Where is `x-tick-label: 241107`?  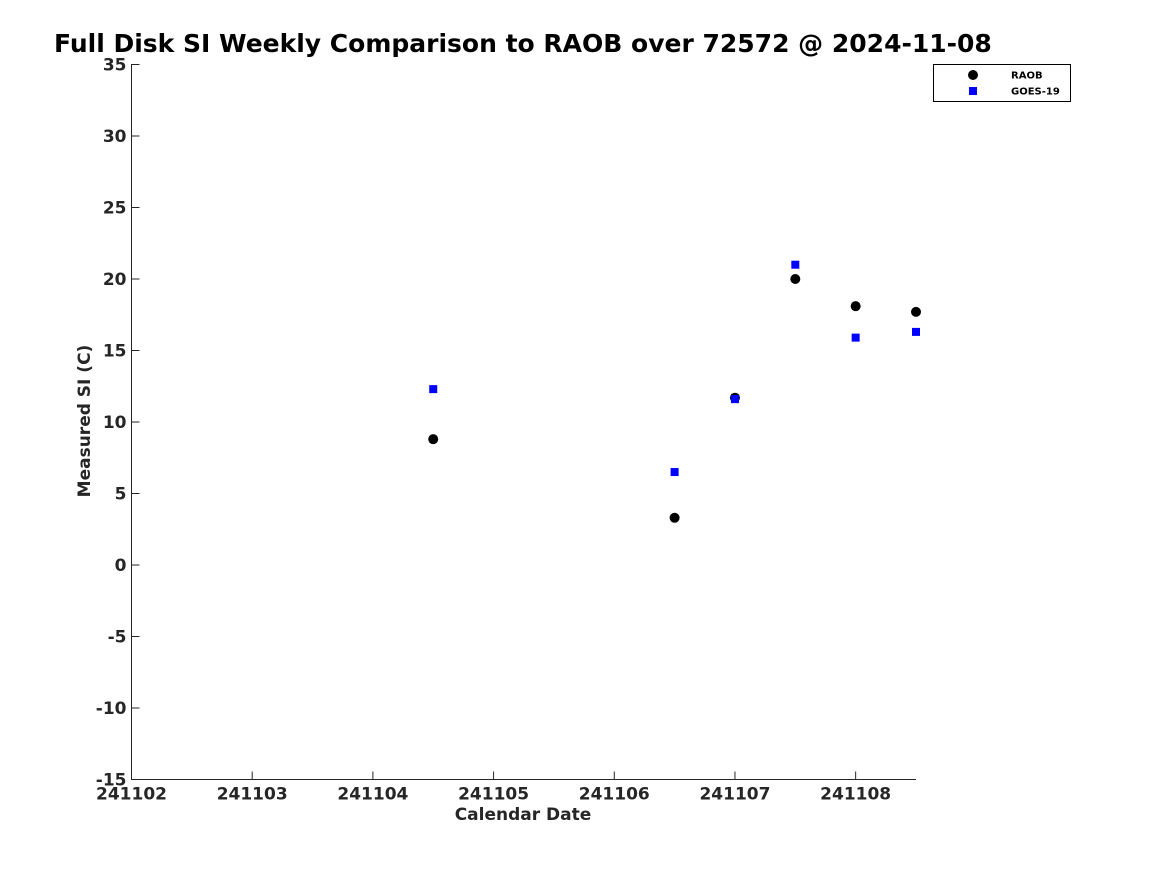 x-tick-label: 241107 is located at coordinates (734, 795).